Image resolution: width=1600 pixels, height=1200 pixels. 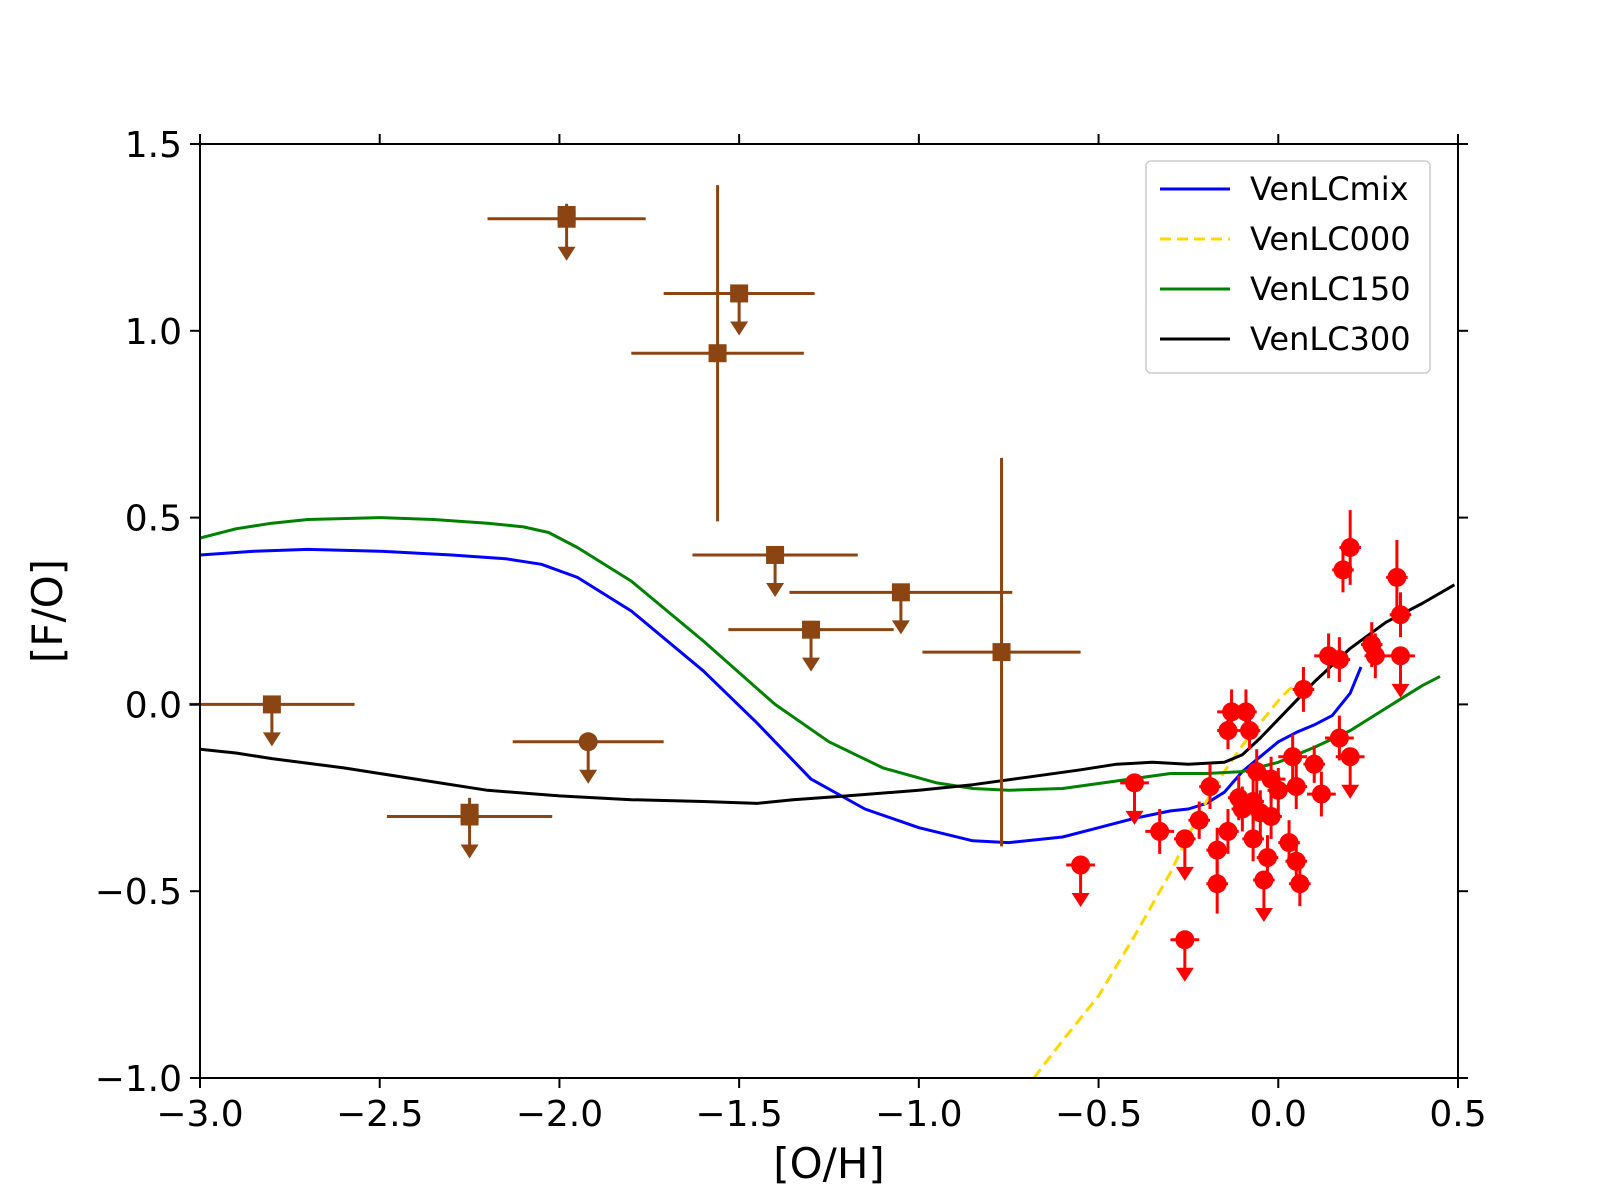 What do you see at coordinates (153, 705) in the screenshot?
I see `y-tick-label: 0.0` at bounding box center [153, 705].